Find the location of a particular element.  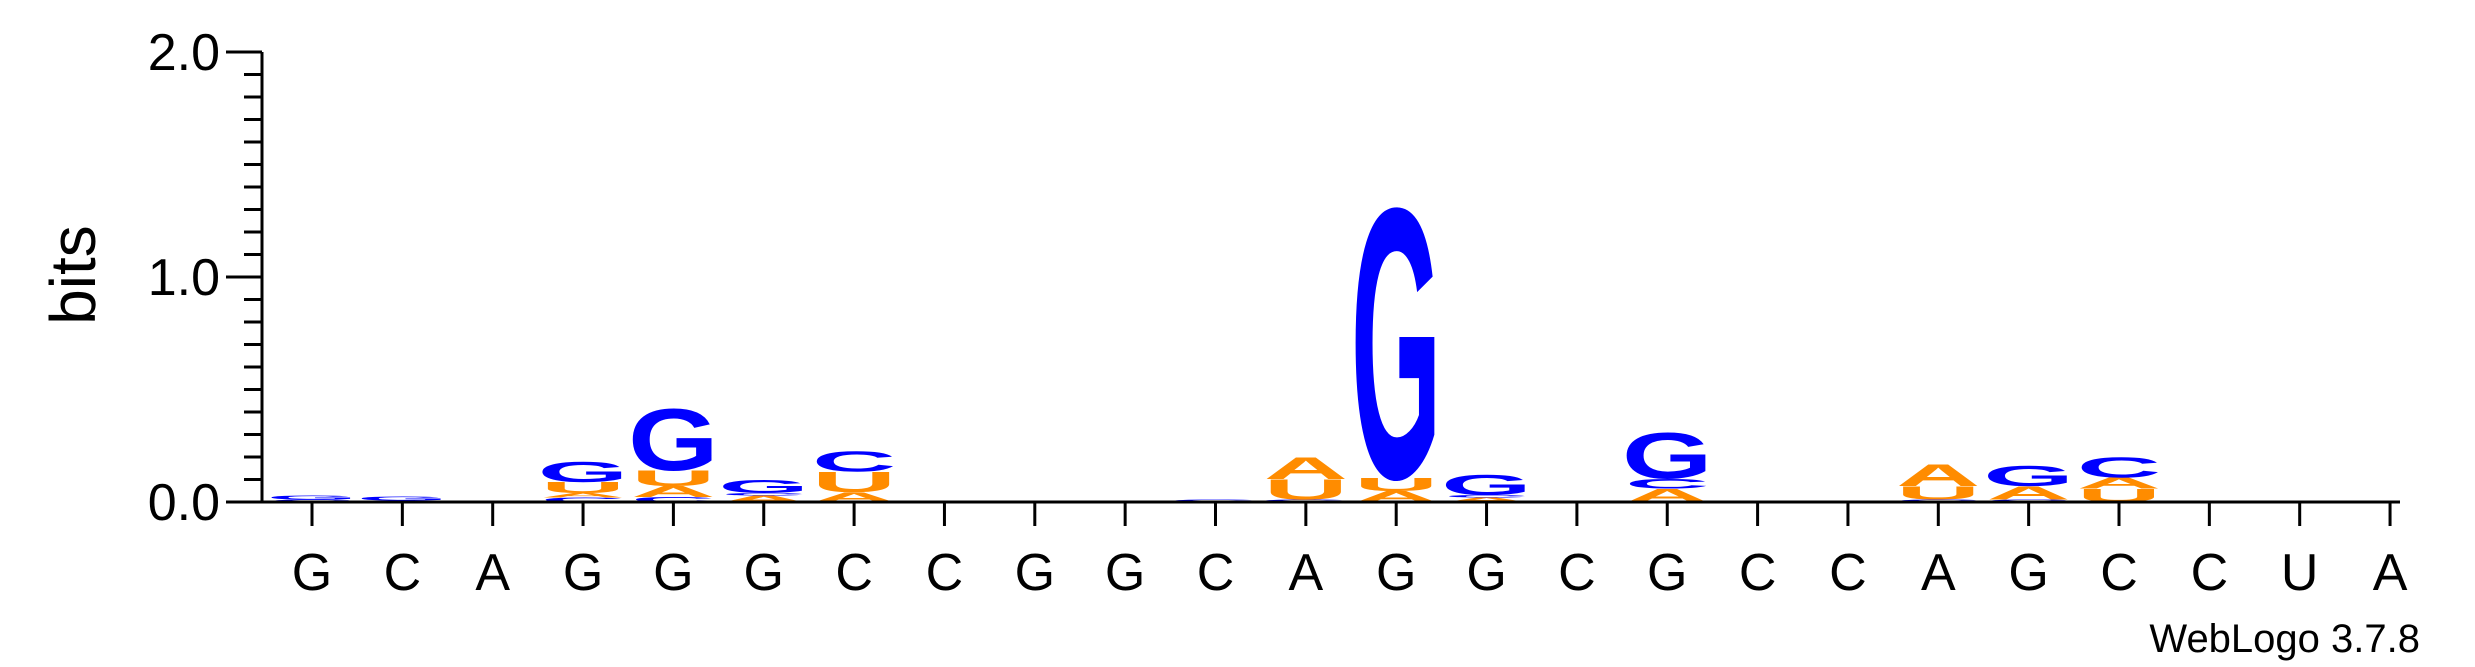

y-axis-label: bits is located at coordinates (73, 275).